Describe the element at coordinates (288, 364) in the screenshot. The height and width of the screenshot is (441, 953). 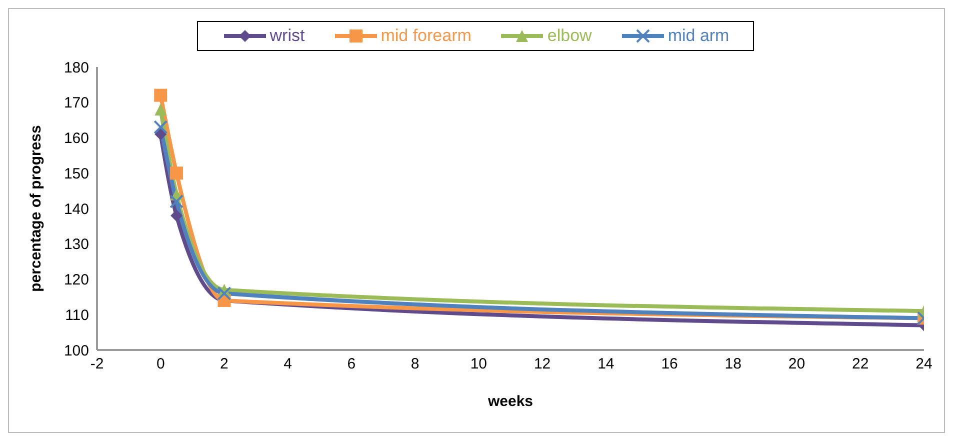
I see `x-tick-label: 4` at that location.